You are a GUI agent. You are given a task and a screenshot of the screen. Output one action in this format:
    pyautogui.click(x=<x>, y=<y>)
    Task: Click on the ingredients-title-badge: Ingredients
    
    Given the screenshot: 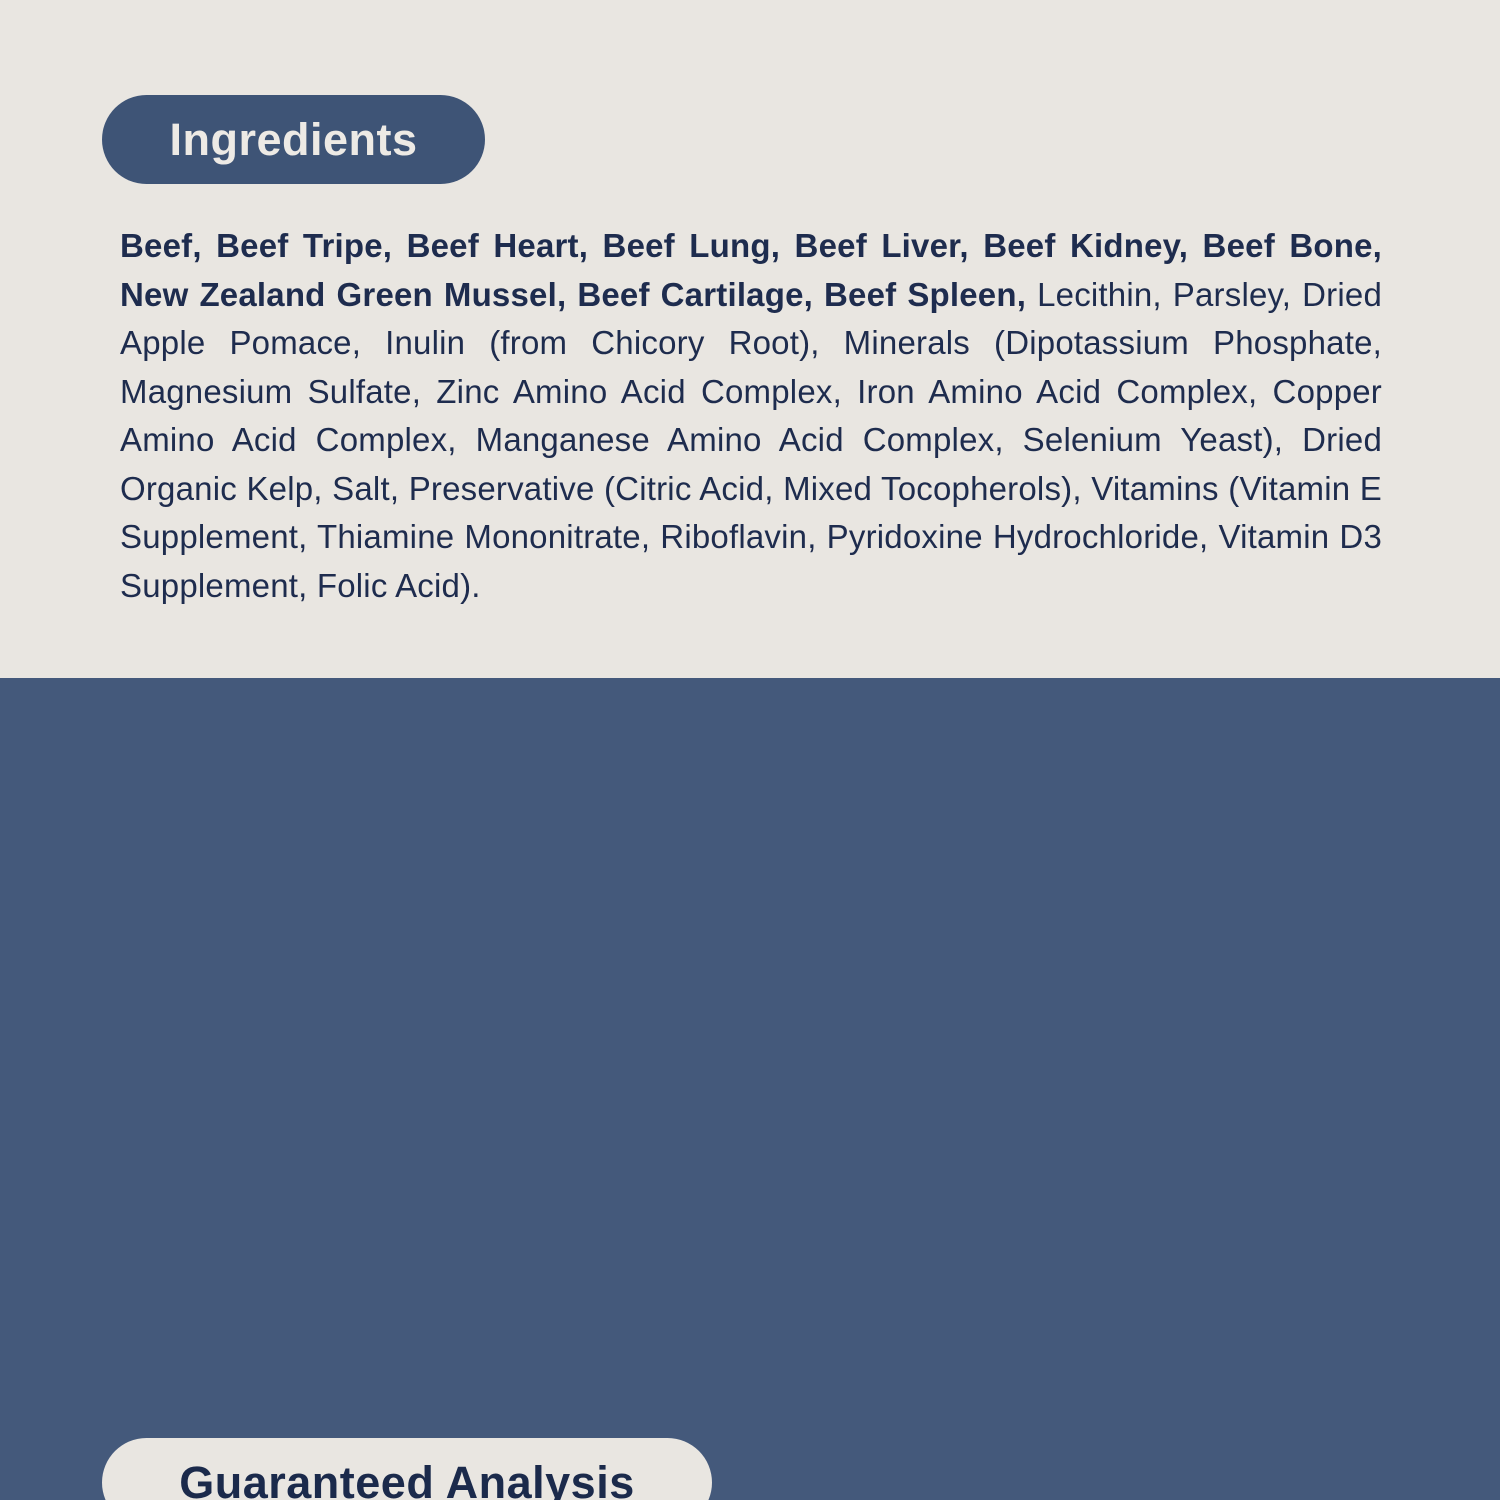 What is the action you would take?
    pyautogui.click(x=293, y=139)
    